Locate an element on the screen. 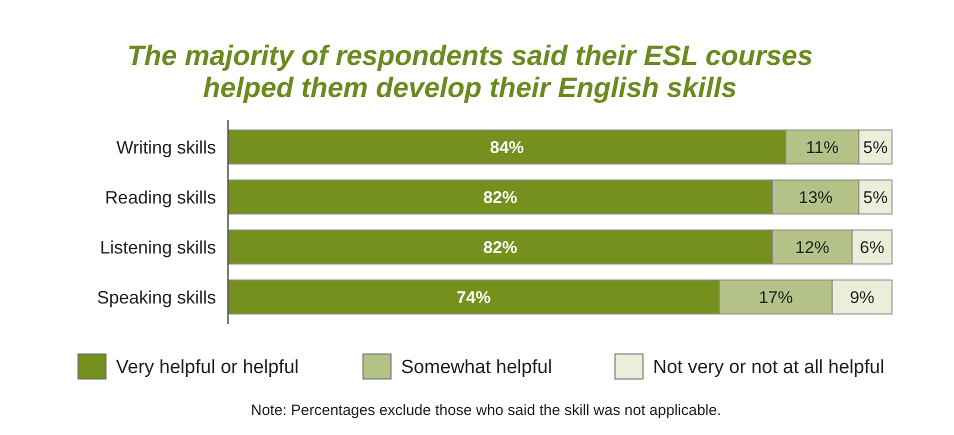 The height and width of the screenshot is (435, 954). y-tick-label: Speaking skills is located at coordinates (156, 297).